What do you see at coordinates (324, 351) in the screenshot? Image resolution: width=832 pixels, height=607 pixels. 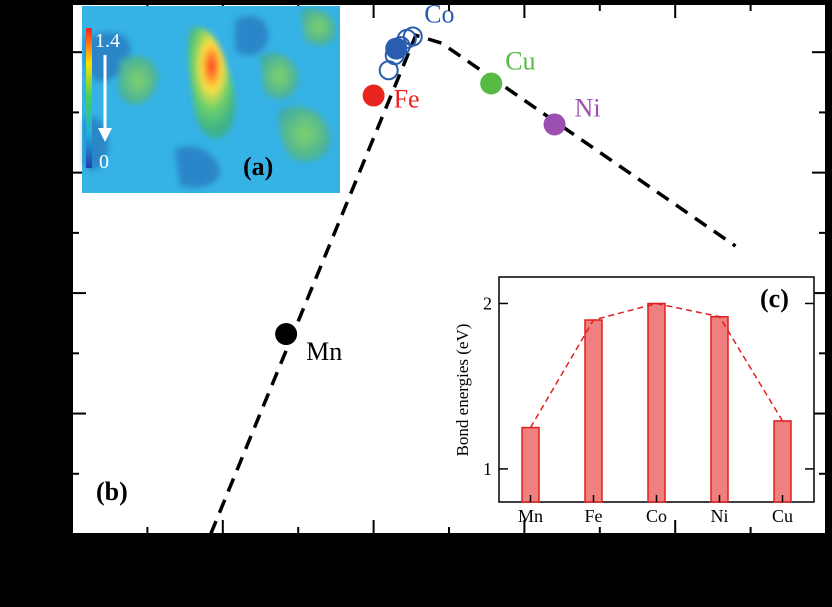 I see `point-label-mn: Mn` at bounding box center [324, 351].